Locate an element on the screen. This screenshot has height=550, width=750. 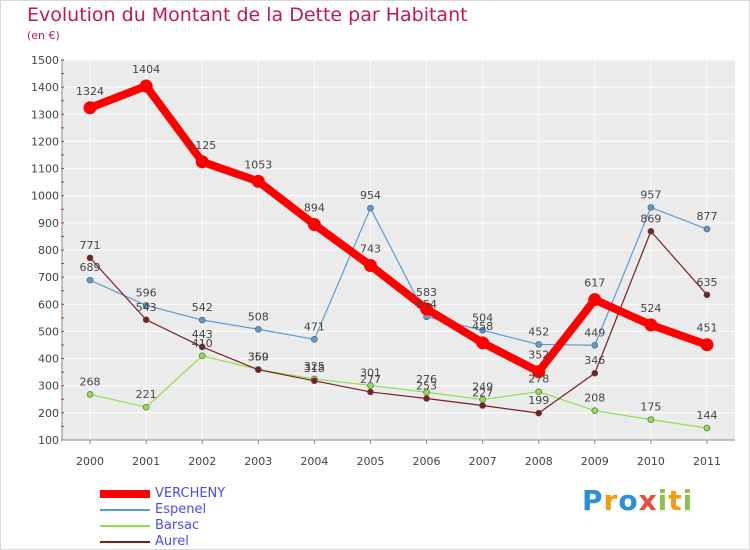
data-label-aurel: 771 is located at coordinates (90, 245).